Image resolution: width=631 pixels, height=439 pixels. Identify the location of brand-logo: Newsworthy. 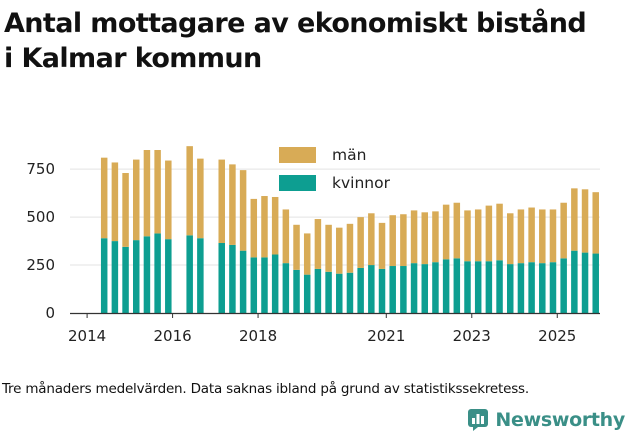
(546, 420).